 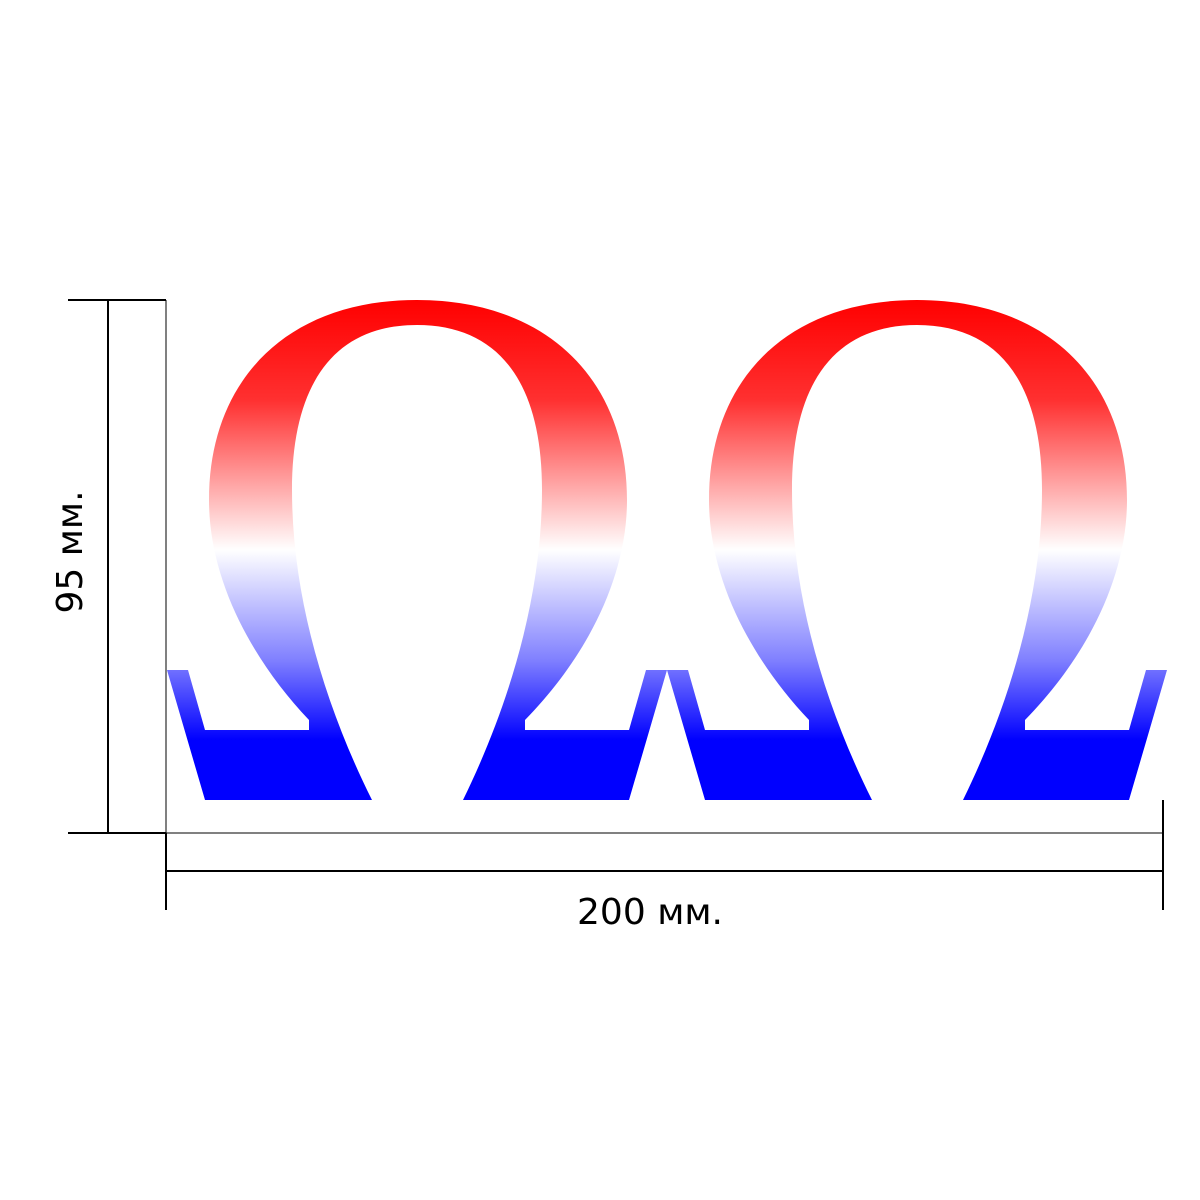 I want to click on width-label: 200 мм., so click(x=650, y=912).